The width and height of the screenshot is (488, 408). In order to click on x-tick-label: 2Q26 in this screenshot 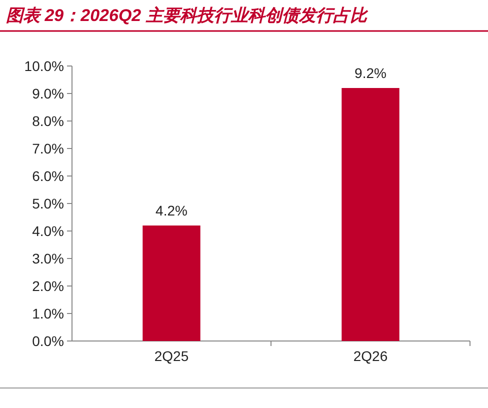, I will do `click(370, 356)`.